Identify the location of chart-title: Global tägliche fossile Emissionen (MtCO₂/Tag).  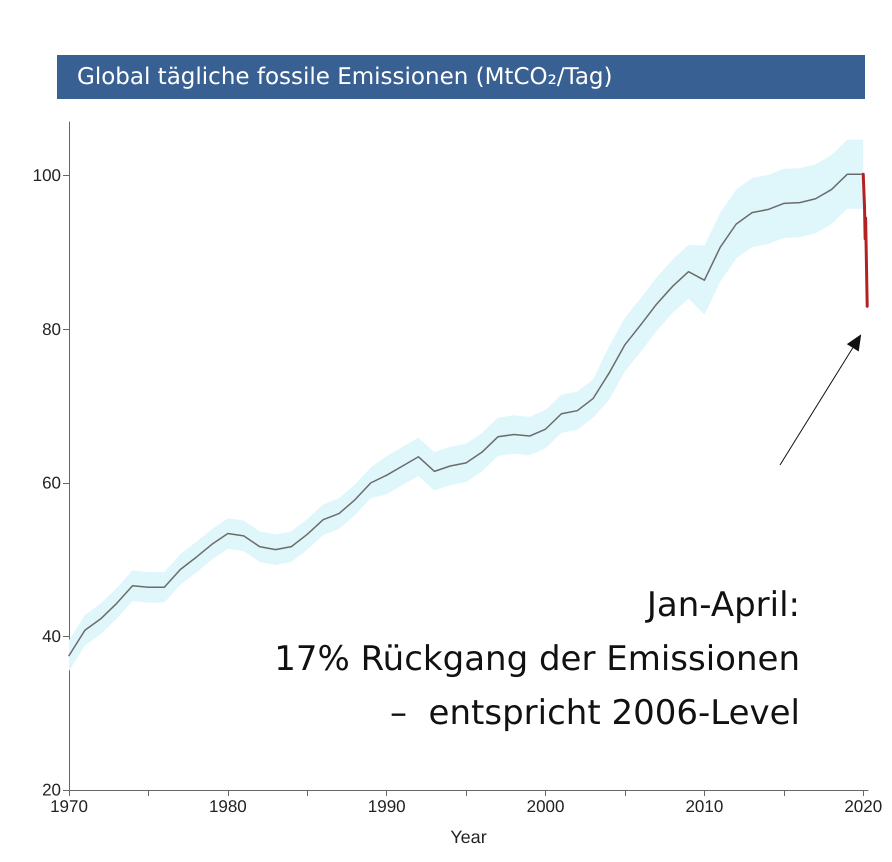
(461, 77).